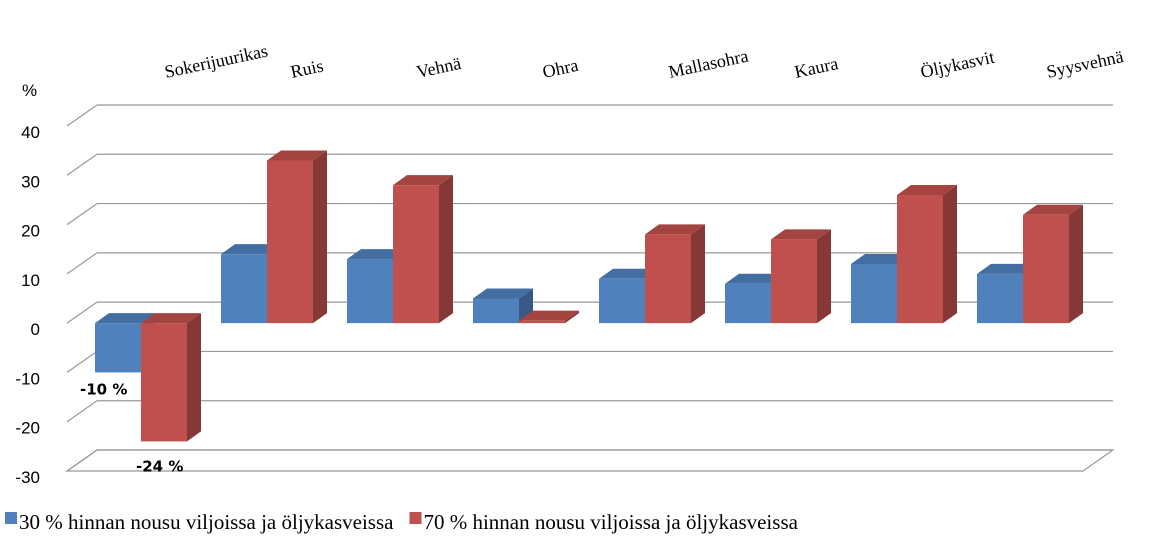  Describe the element at coordinates (35, 329) in the screenshot. I see `y-tick-label: 0` at that location.